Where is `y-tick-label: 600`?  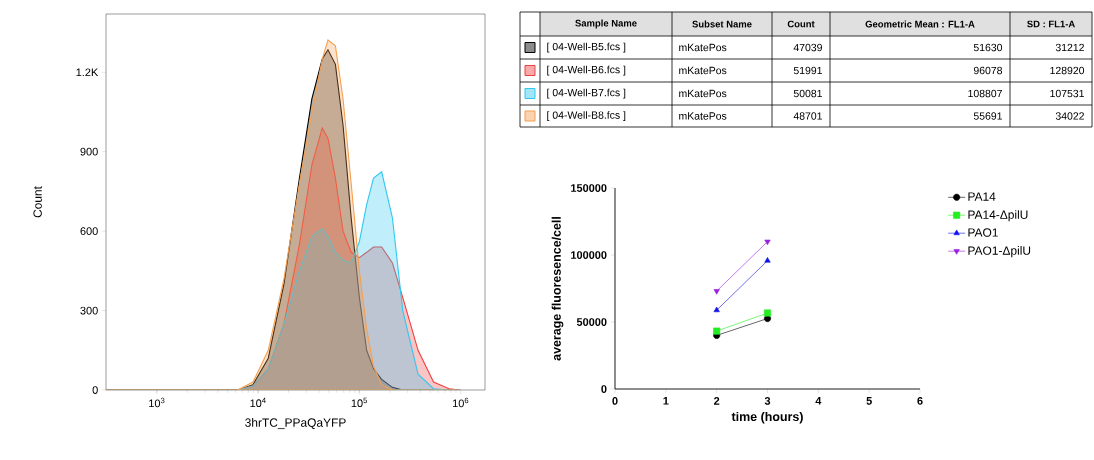
y-tick-label: 600 is located at coordinates (89, 231).